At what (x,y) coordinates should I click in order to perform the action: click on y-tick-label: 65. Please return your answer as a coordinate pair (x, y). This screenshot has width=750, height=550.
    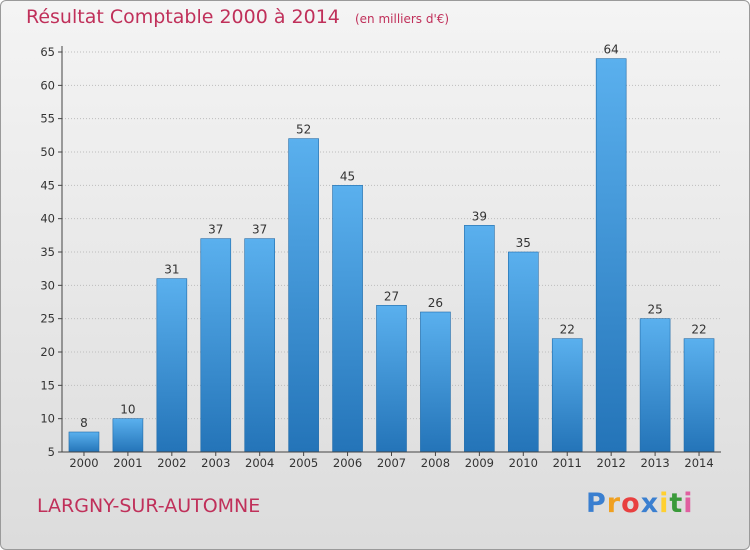
    Looking at the image, I should click on (47, 52).